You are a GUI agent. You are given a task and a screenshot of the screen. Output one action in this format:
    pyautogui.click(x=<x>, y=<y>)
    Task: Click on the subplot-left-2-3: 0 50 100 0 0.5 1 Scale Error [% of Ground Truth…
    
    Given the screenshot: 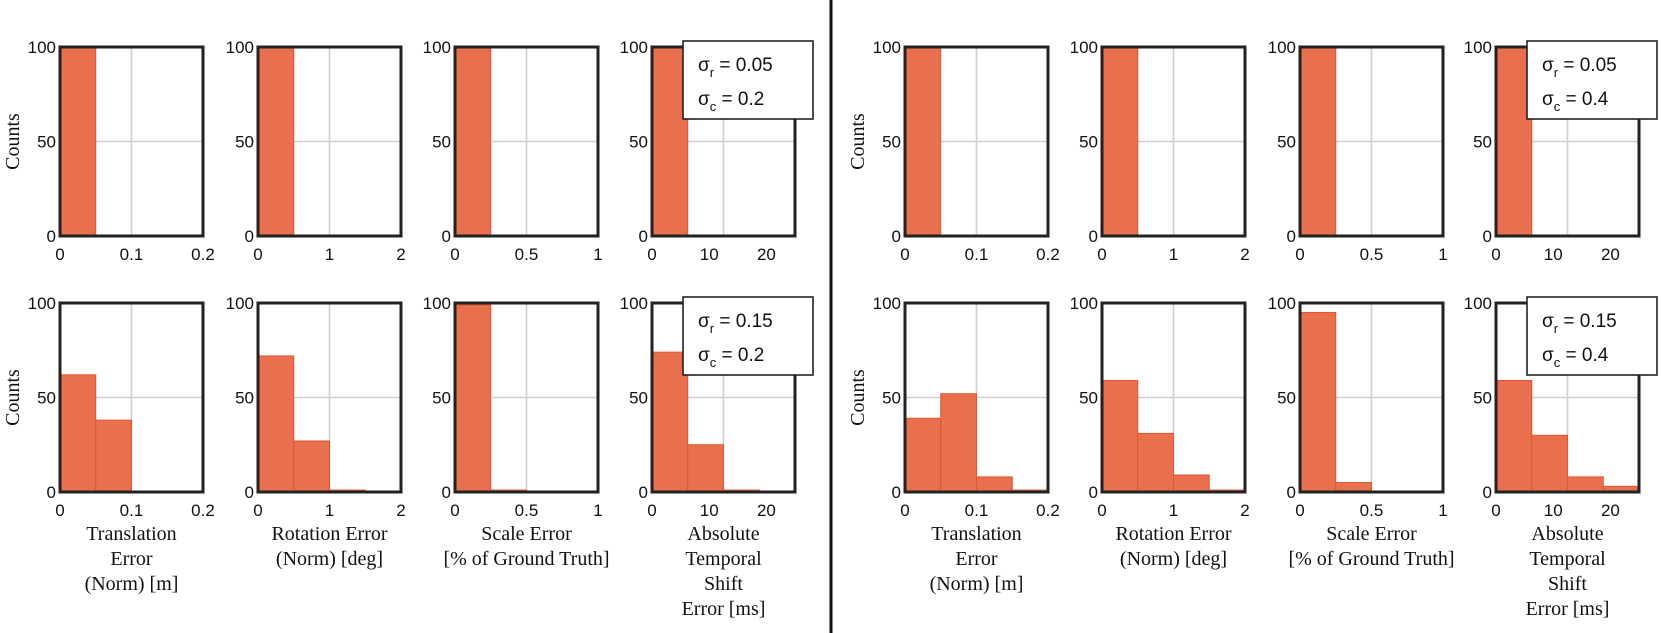 What is the action you would take?
    pyautogui.click(x=516, y=432)
    